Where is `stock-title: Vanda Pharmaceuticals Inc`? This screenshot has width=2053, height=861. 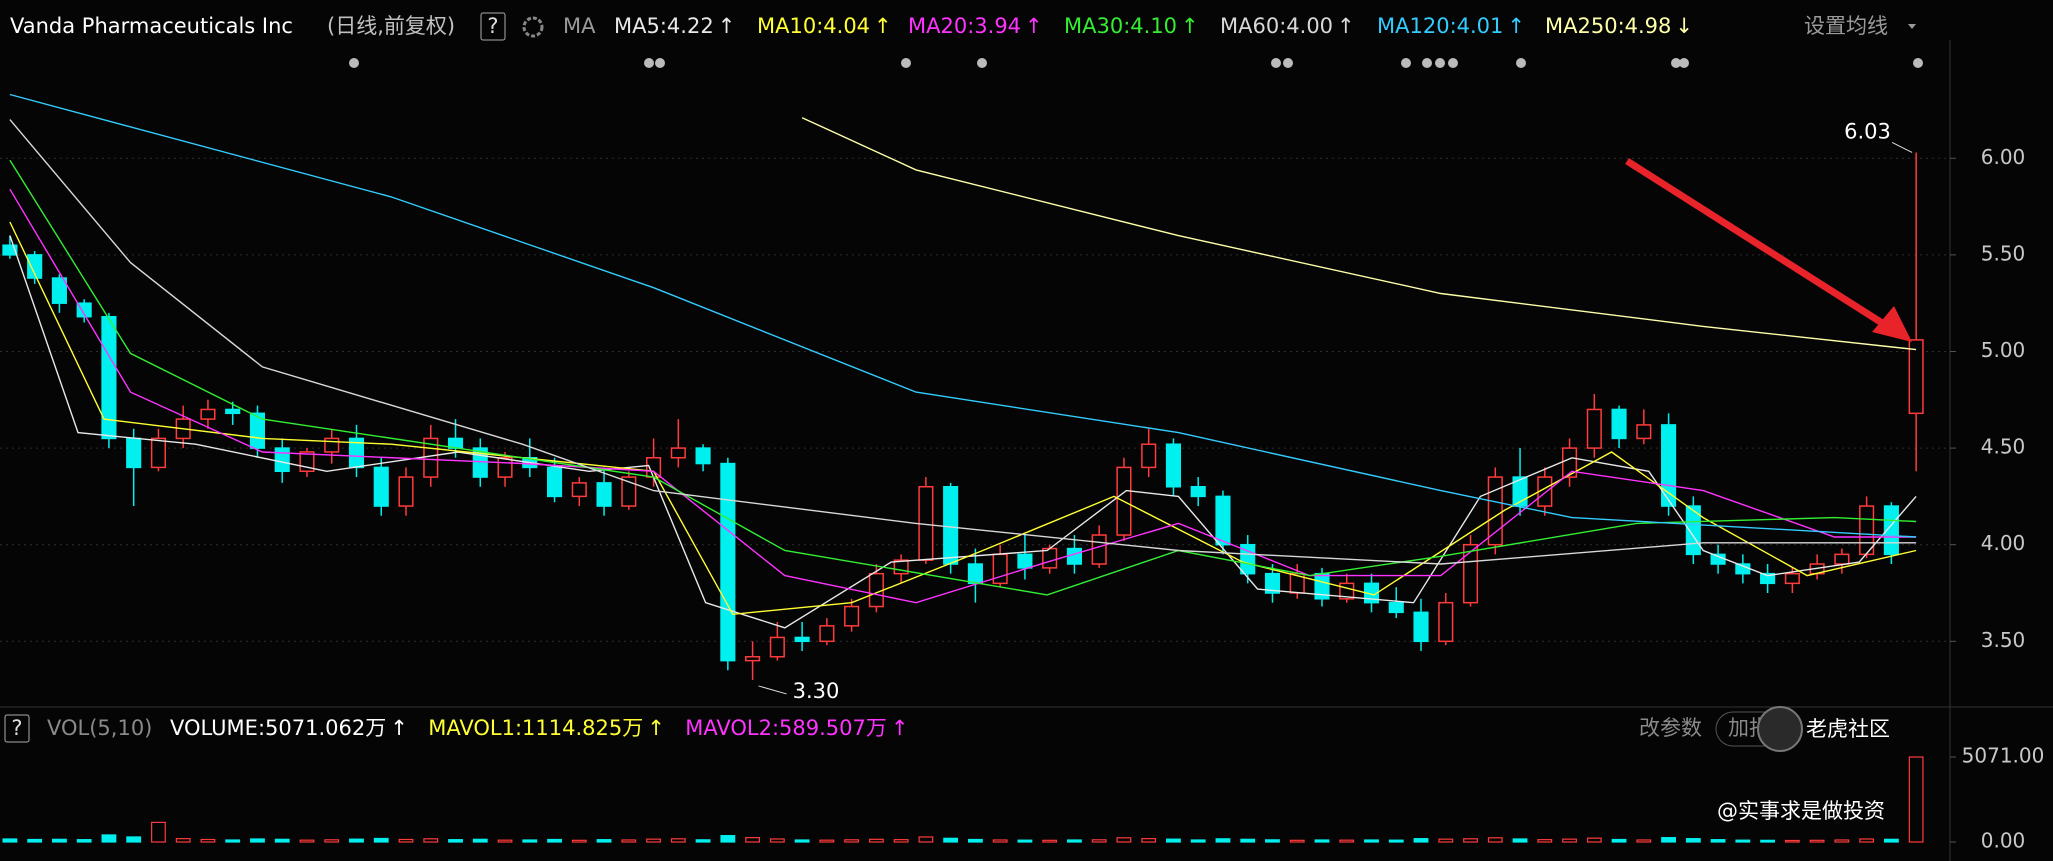 stock-title: Vanda Pharmaceuticals Inc is located at coordinates (151, 26).